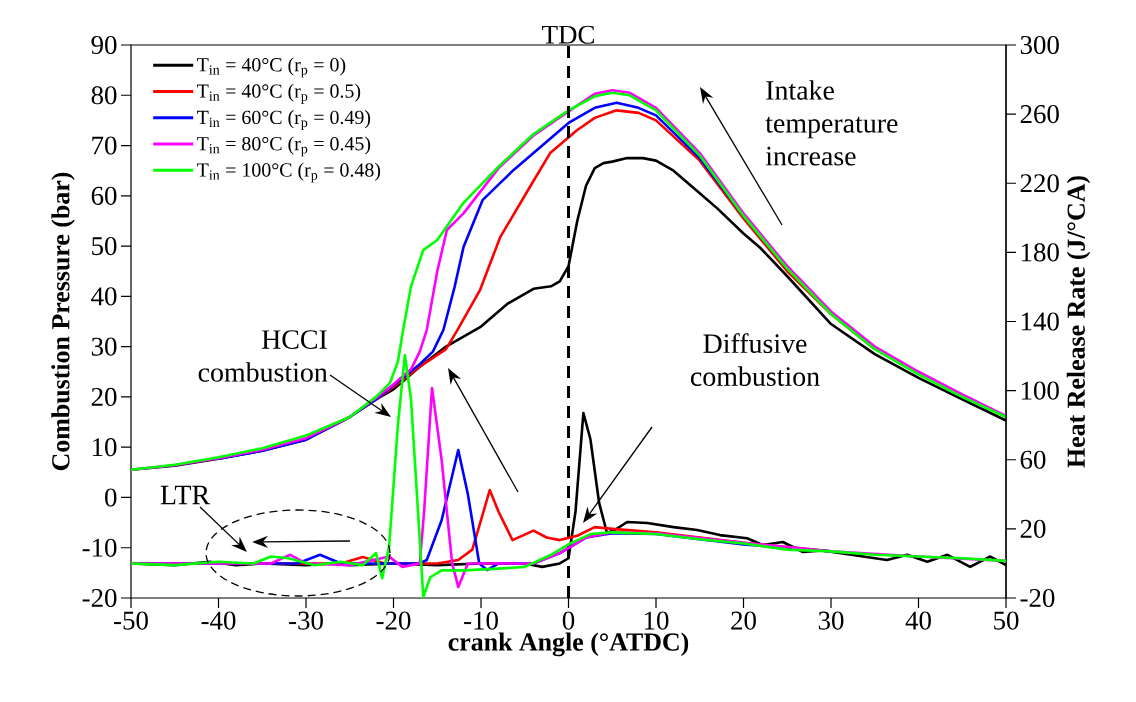 This screenshot has height=702, width=1136. I want to click on x-tick-label: 20, so click(743, 620).